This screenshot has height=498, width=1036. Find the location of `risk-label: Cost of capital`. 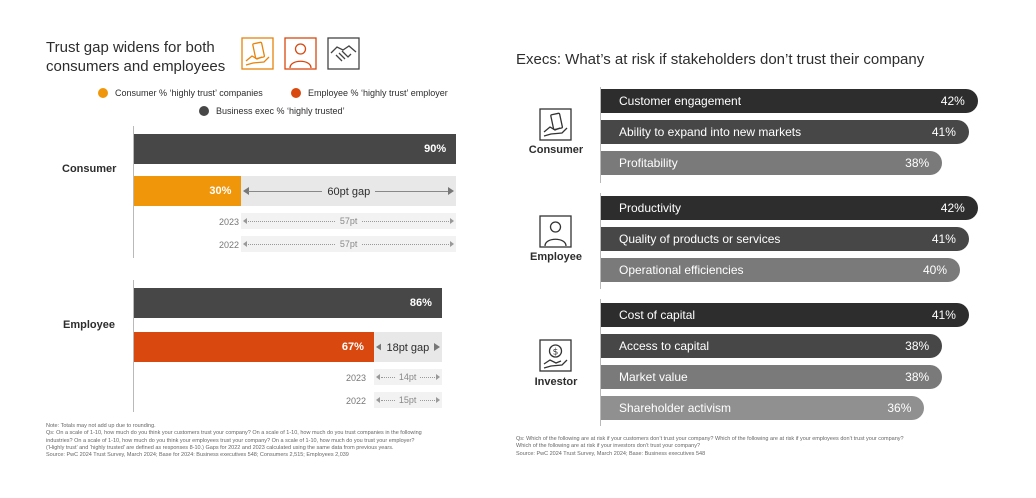

risk-label: Cost of capital is located at coordinates (657, 315).